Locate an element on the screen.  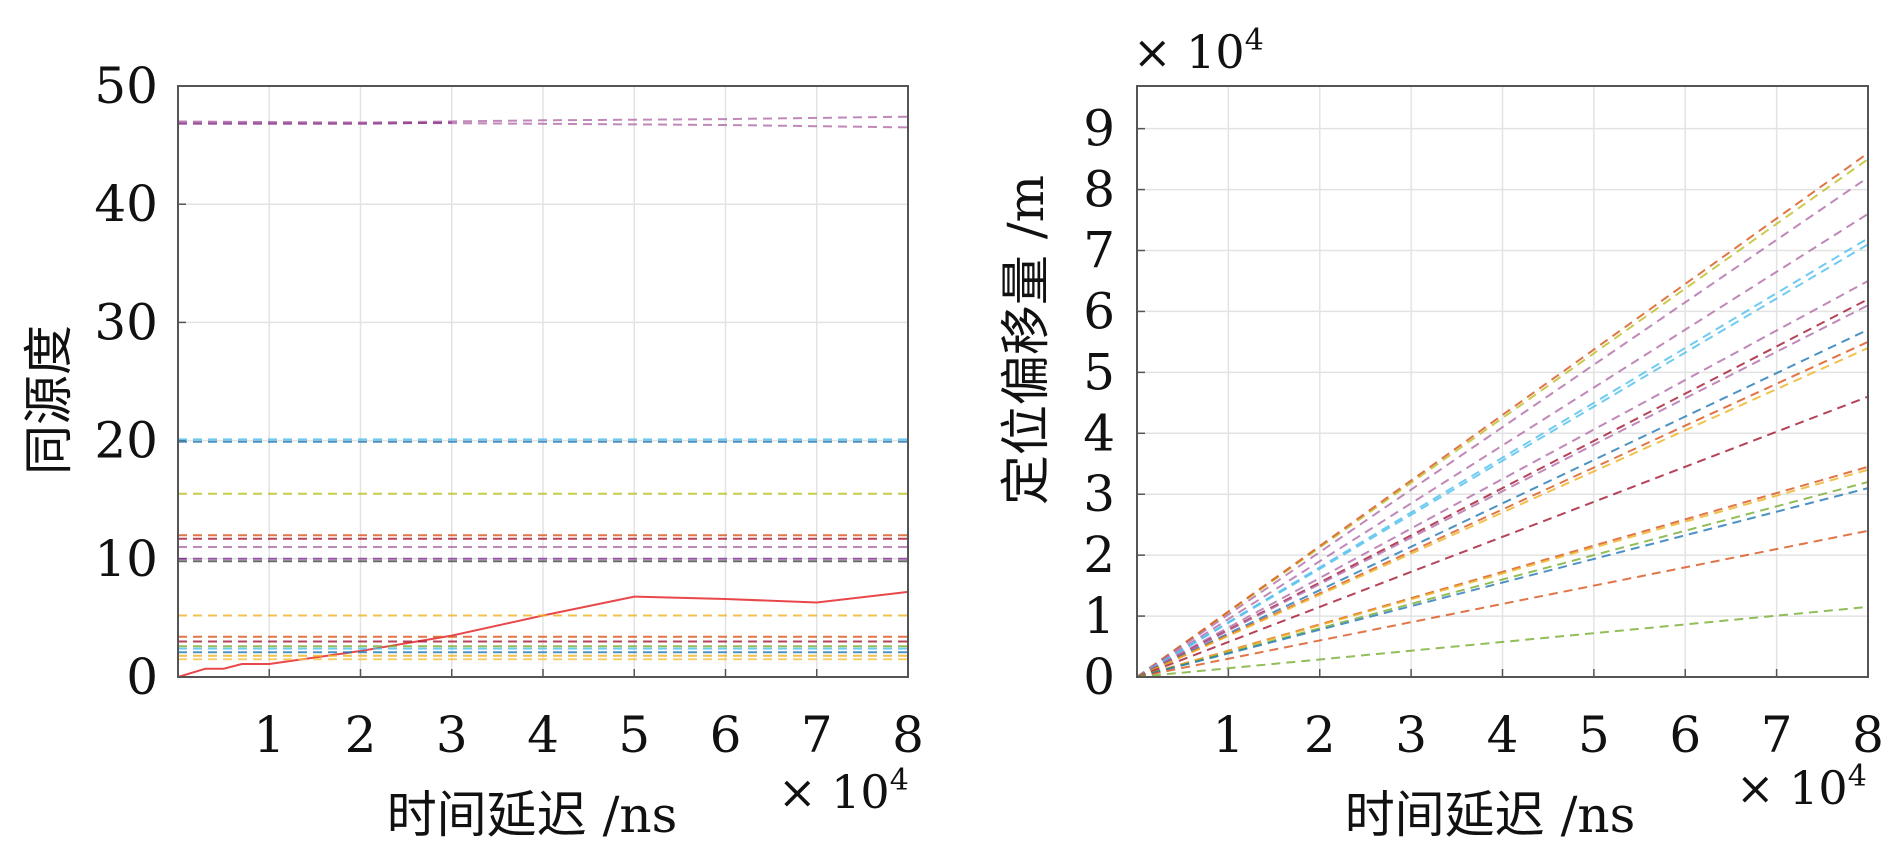
y-tick-label-1: 10 is located at coordinates (126, 559).